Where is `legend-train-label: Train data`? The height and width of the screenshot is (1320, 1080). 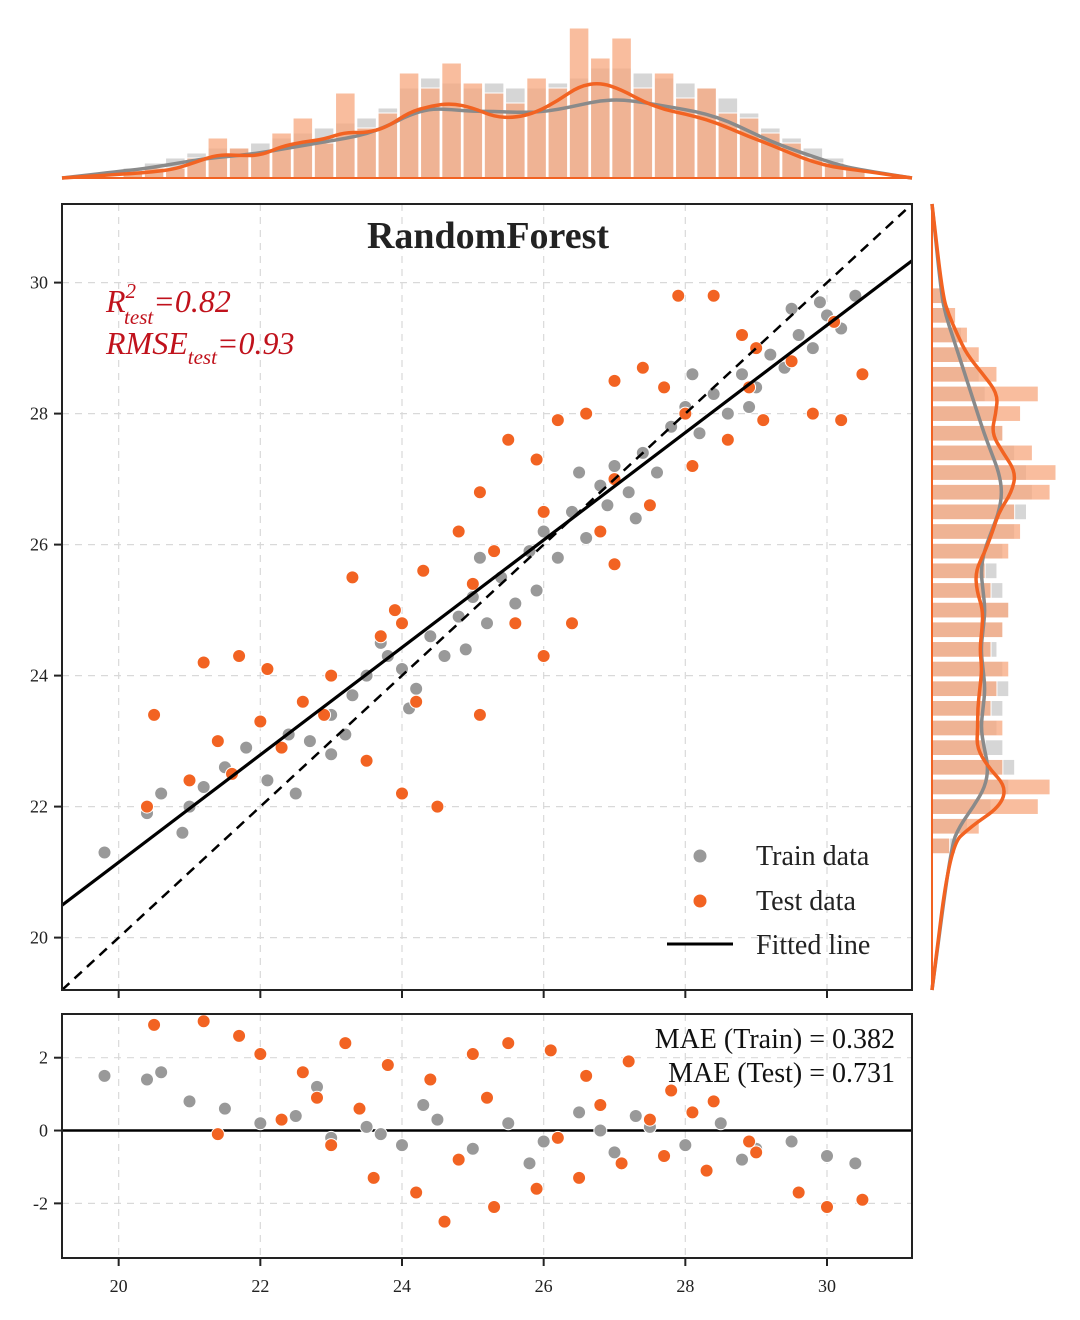
legend-train-label: Train data is located at coordinates (813, 856).